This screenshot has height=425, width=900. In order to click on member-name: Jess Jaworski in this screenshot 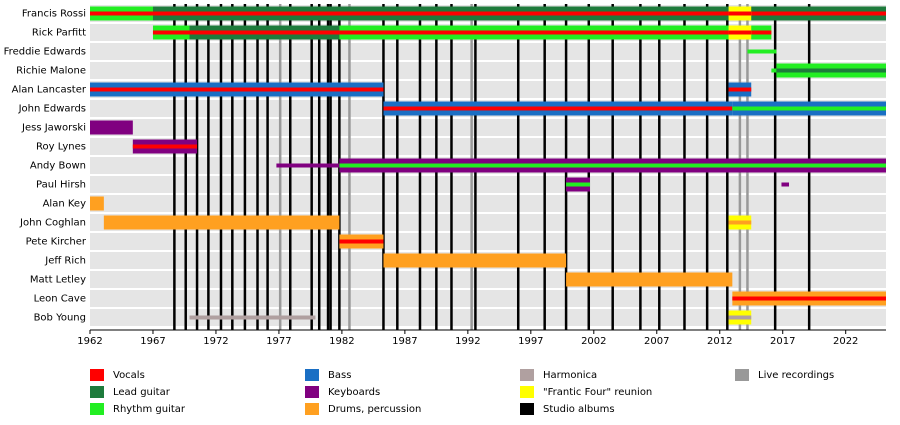, I will do `click(53, 128)`.